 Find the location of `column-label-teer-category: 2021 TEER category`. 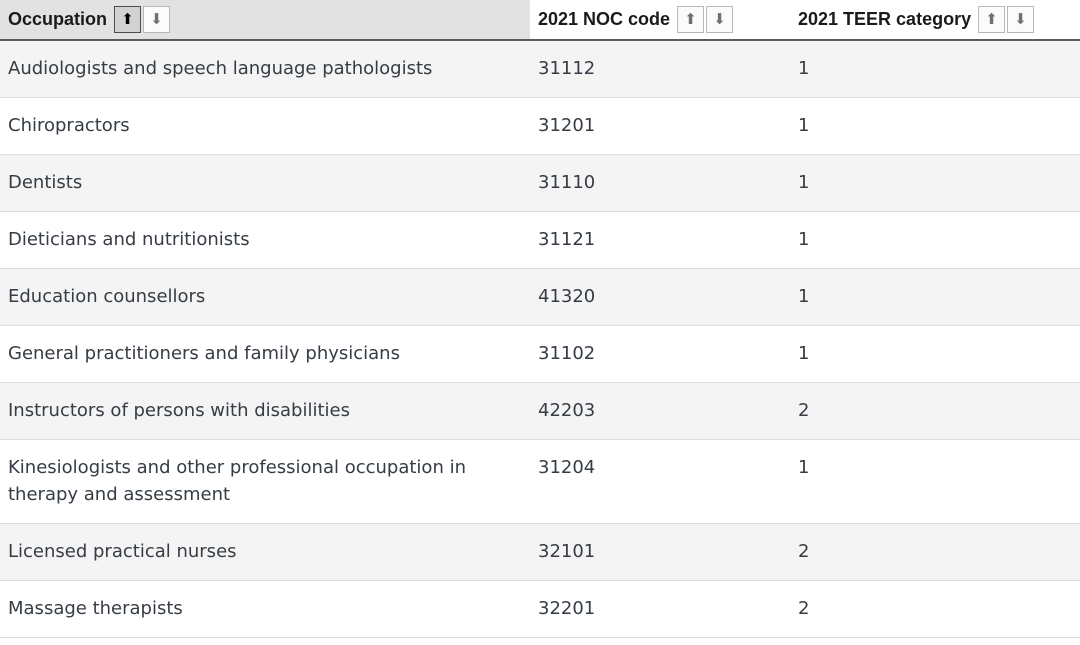

column-label-teer-category: 2021 TEER category is located at coordinates (885, 19).